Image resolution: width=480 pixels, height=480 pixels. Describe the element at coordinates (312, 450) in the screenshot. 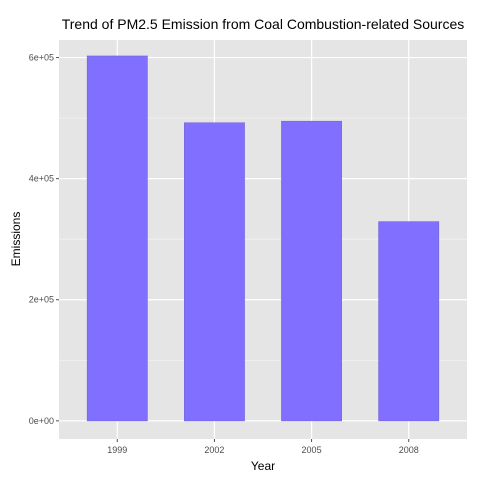

I see `x-tick-label: 2005` at that location.